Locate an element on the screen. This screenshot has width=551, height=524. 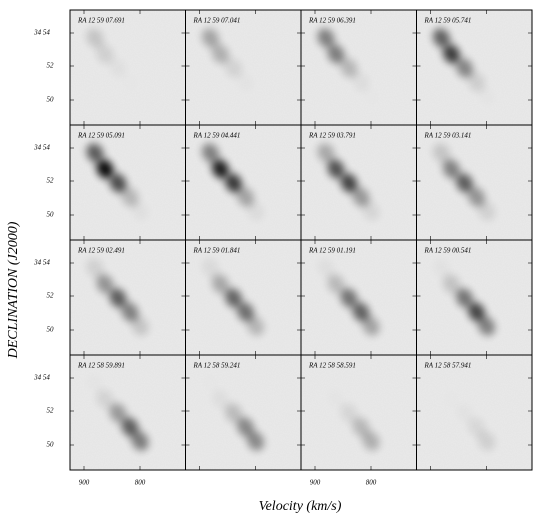
panel-label: RA 12 59 03.141 is located at coordinates (448, 136).